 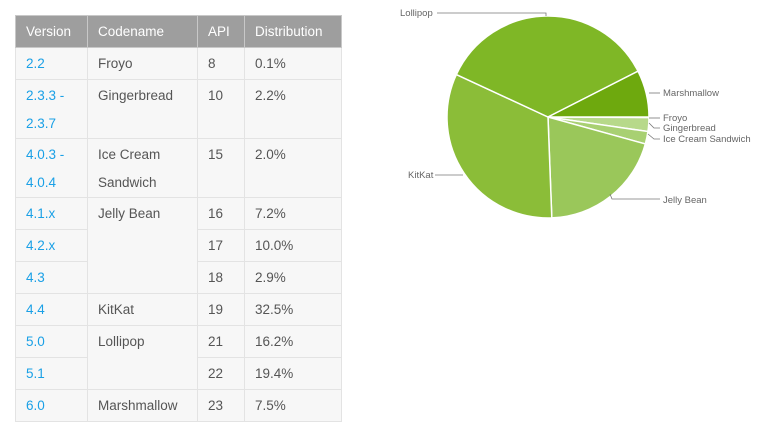 What do you see at coordinates (675, 118) in the screenshot?
I see `slice-label: Froyo` at bounding box center [675, 118].